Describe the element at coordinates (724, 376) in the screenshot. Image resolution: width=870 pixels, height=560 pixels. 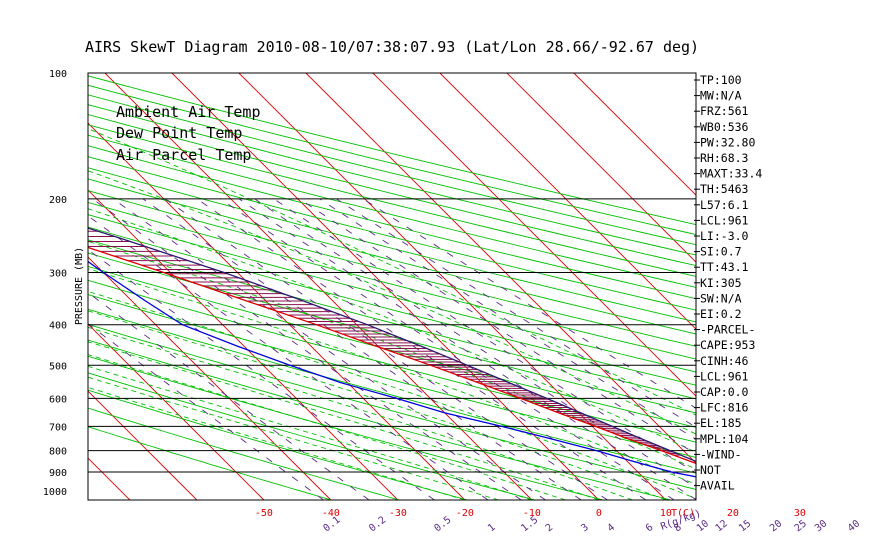
I see `index-value: LCL:961` at that location.